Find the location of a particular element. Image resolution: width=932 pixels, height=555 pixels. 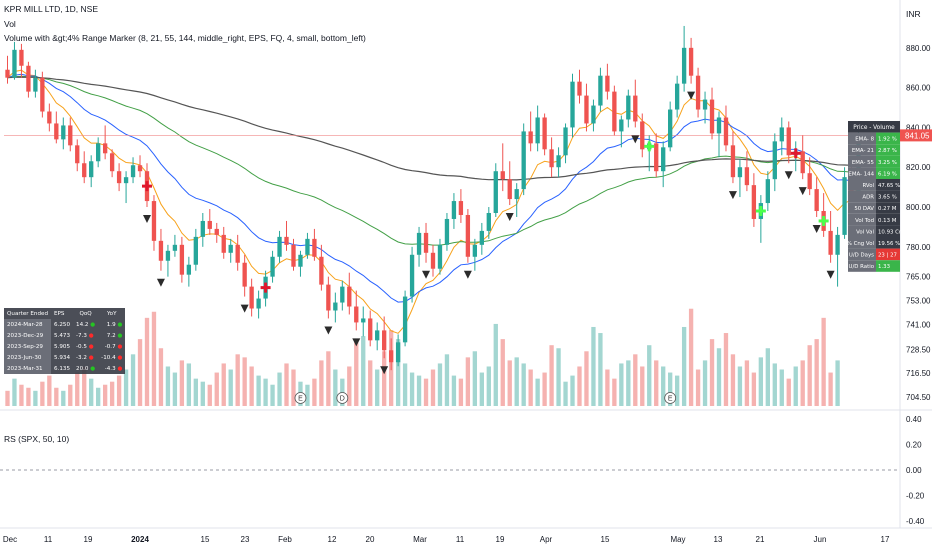

pv-row-label: Vol Val is located at coordinates (865, 232).